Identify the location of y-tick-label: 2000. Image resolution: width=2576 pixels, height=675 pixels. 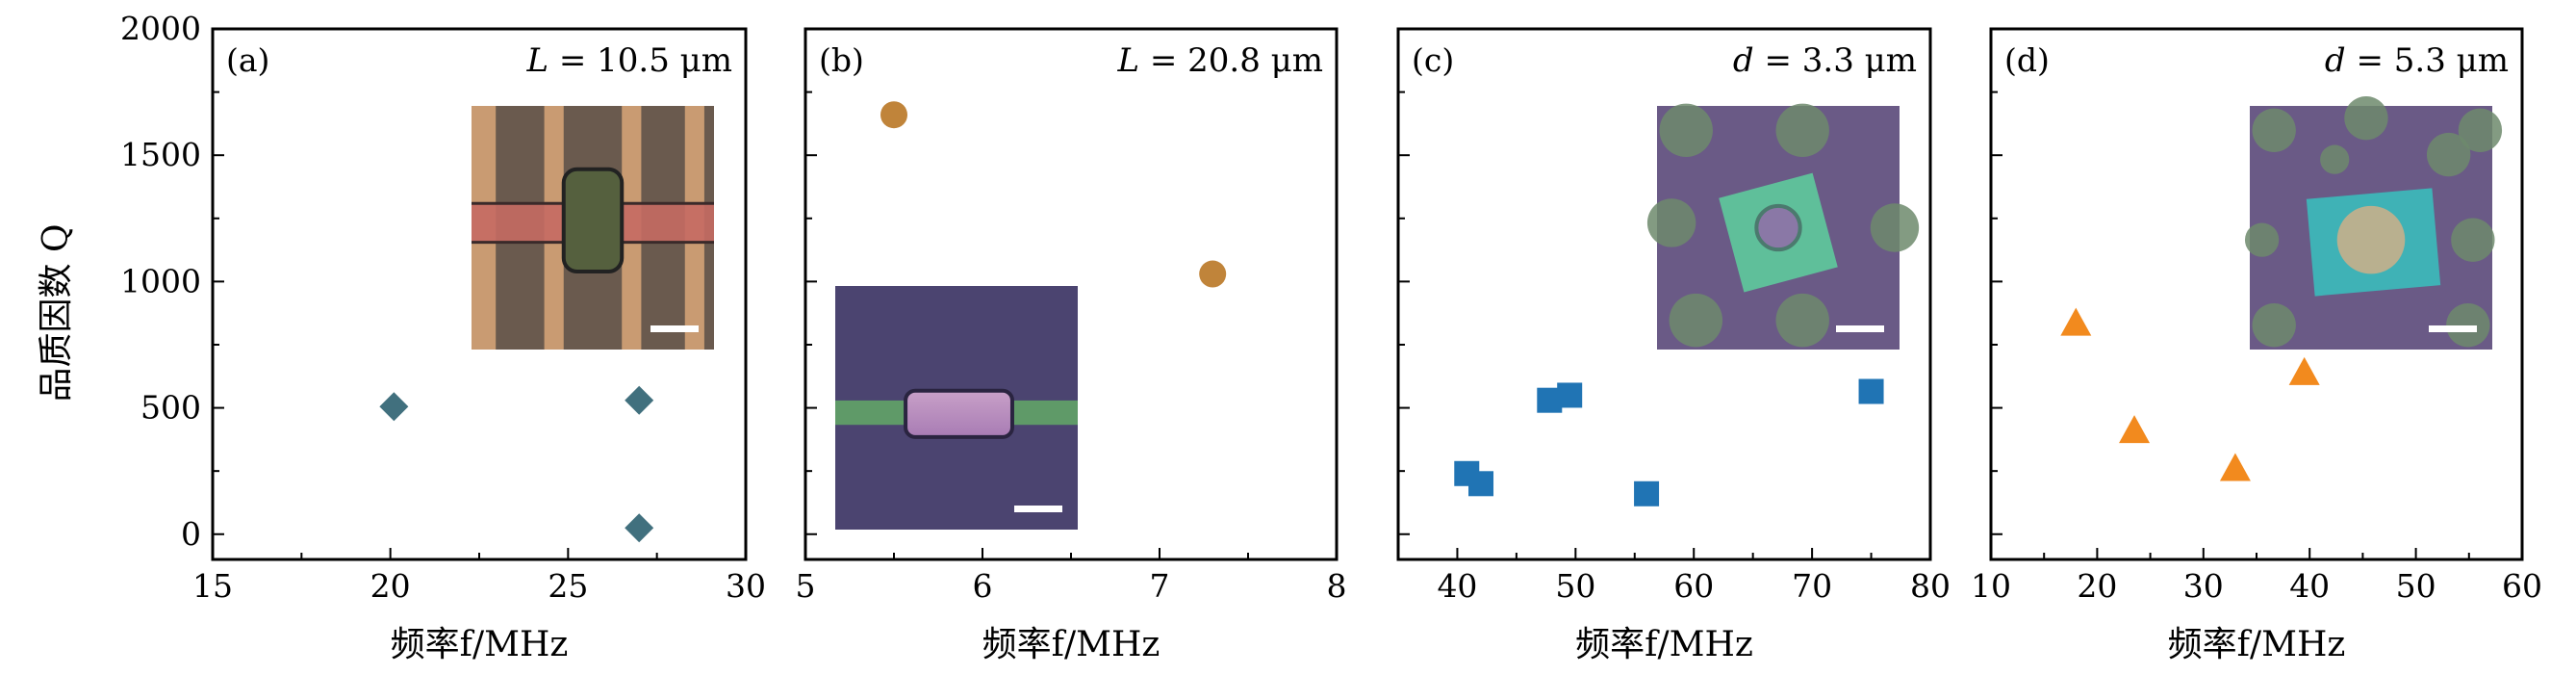
(160, 29).